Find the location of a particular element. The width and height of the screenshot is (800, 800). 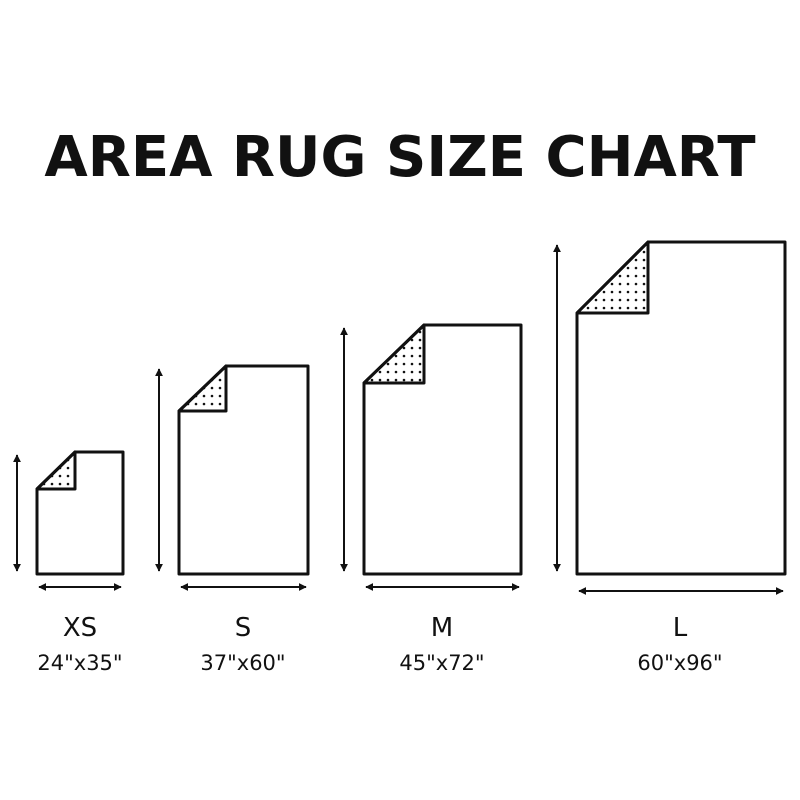

size-label: L is located at coordinates (680, 628).